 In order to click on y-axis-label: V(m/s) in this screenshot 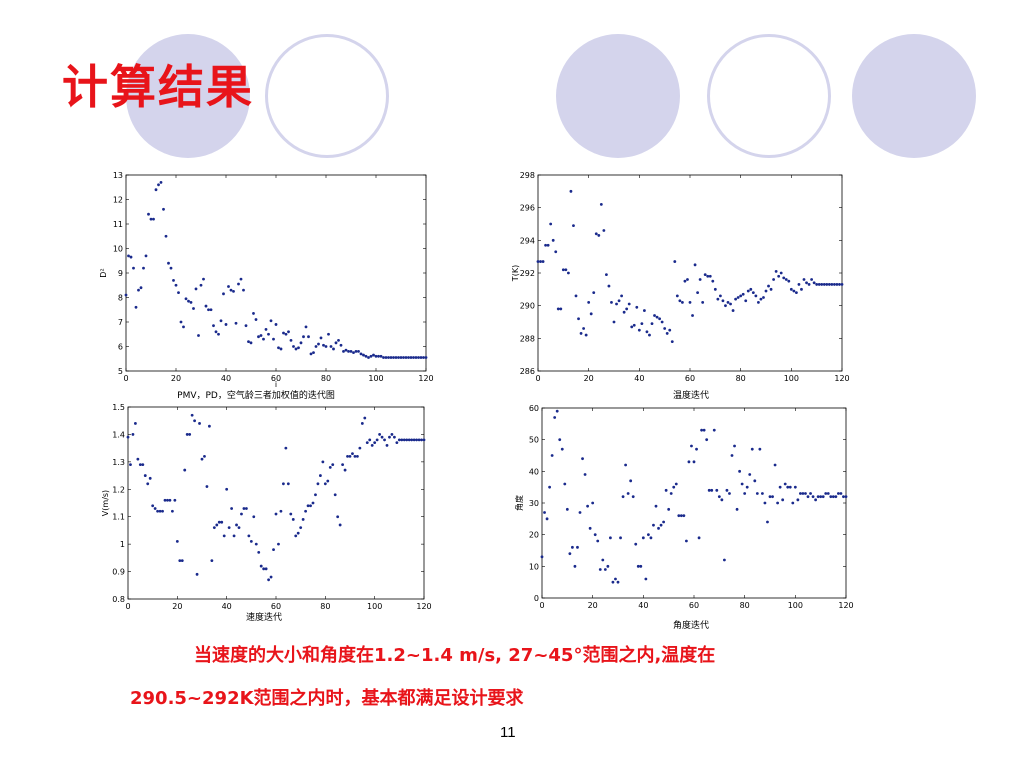, I will do `click(105, 503)`.